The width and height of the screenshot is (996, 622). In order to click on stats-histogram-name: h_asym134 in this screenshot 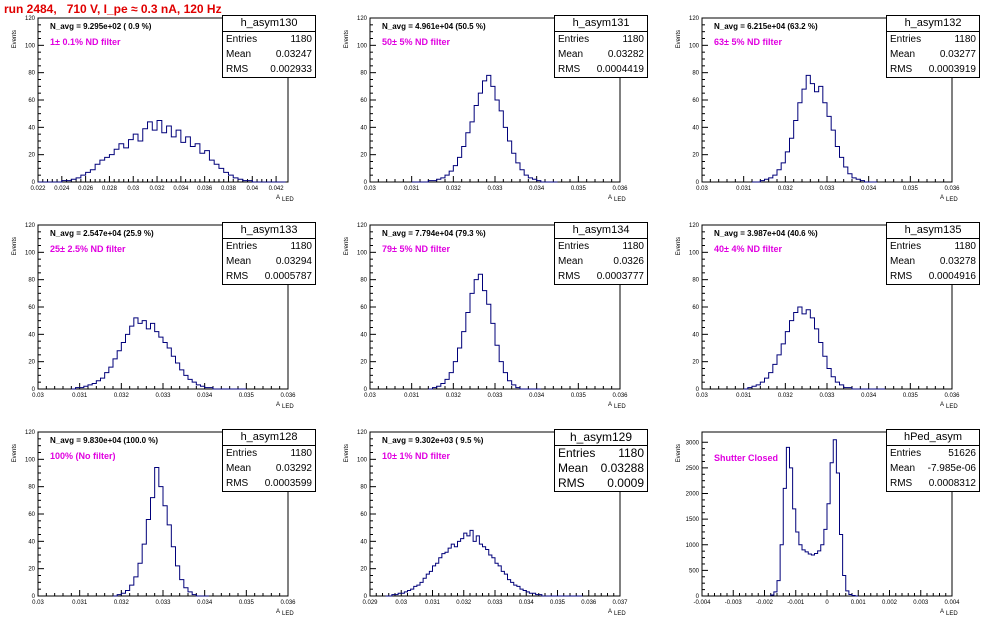, I will do `click(601, 231)`.